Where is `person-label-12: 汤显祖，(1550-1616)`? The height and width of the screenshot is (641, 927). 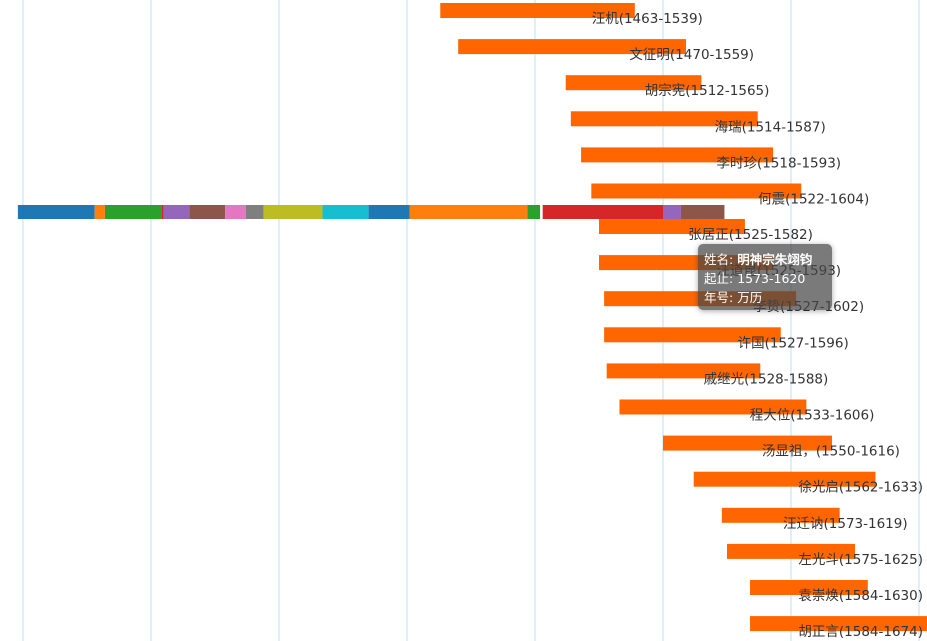 person-label-12: 汤显祖，(1550-1616) is located at coordinates (831, 452).